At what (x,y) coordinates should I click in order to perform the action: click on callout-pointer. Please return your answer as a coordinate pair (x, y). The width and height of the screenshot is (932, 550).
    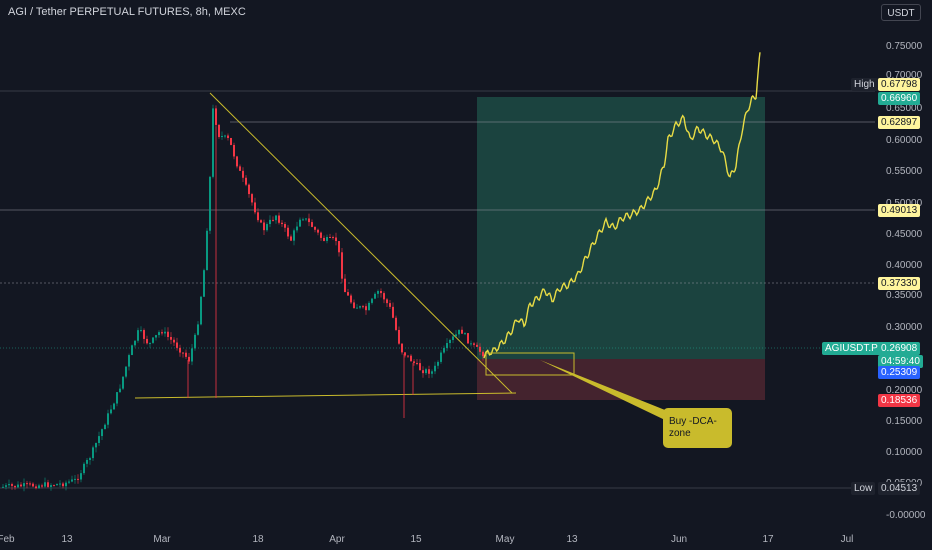
    Looking at the image, I should click on (602, 390).